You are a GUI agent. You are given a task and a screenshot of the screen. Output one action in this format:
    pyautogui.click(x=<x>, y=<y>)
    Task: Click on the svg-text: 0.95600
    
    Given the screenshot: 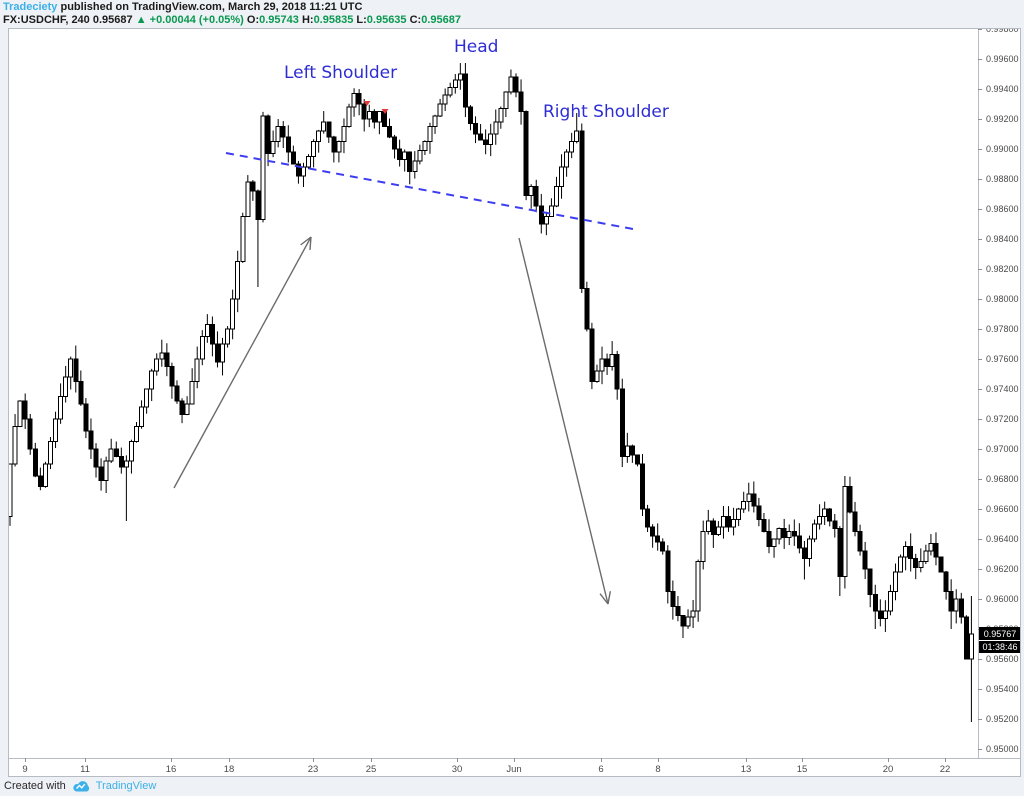 What is the action you would take?
    pyautogui.click(x=1002, y=659)
    